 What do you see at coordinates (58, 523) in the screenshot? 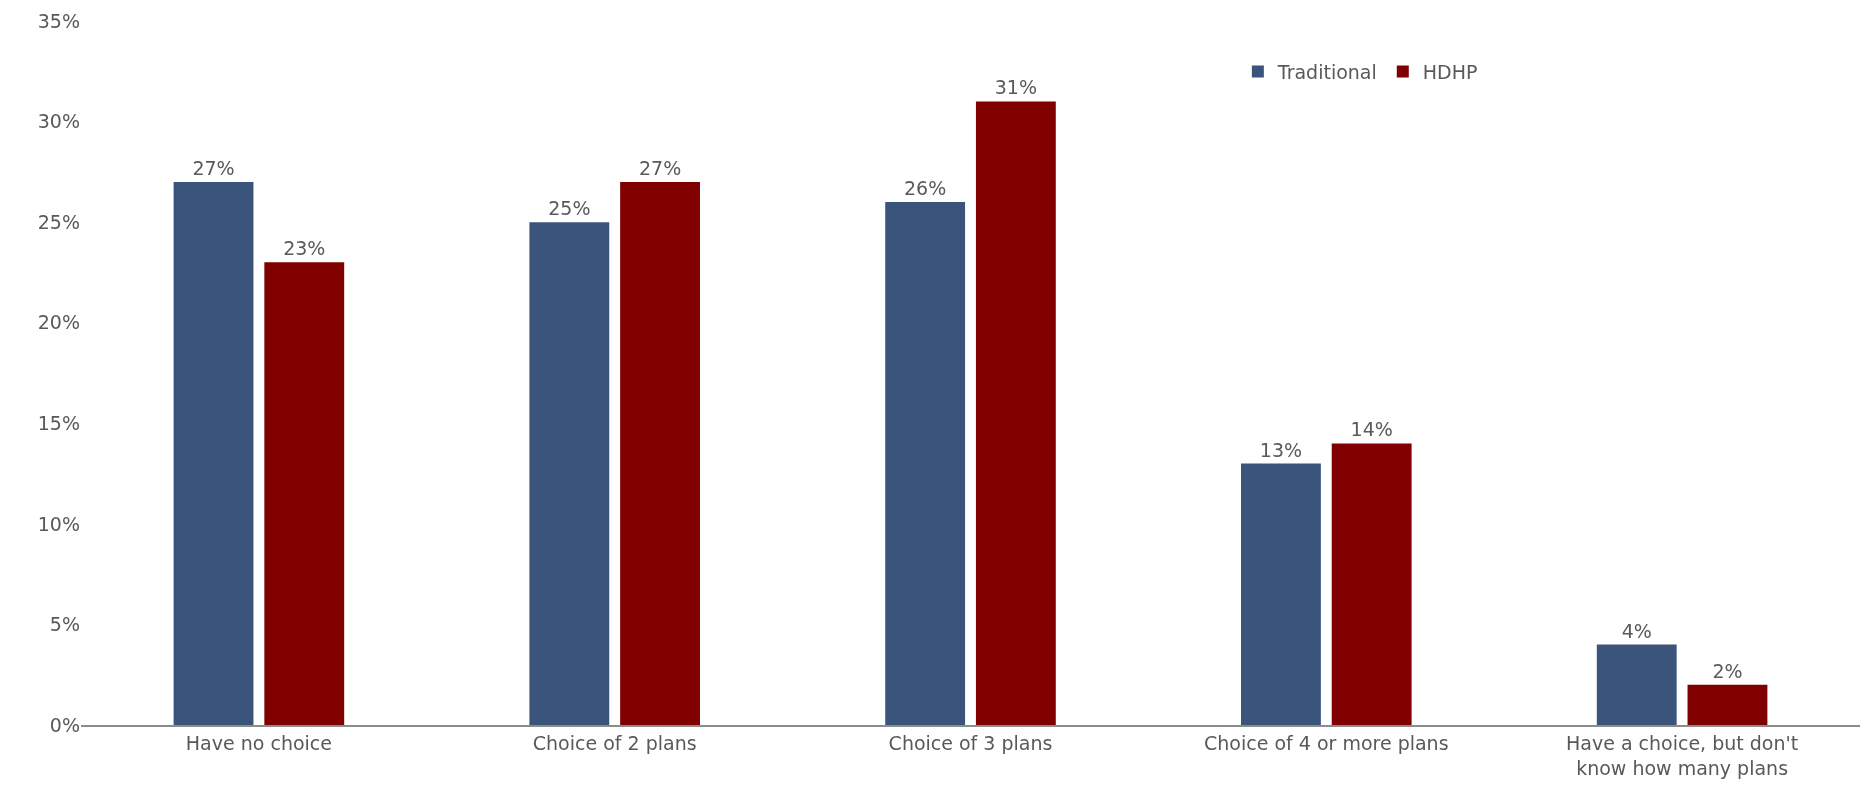
I see `y-tick-label: 10%` at bounding box center [58, 523].